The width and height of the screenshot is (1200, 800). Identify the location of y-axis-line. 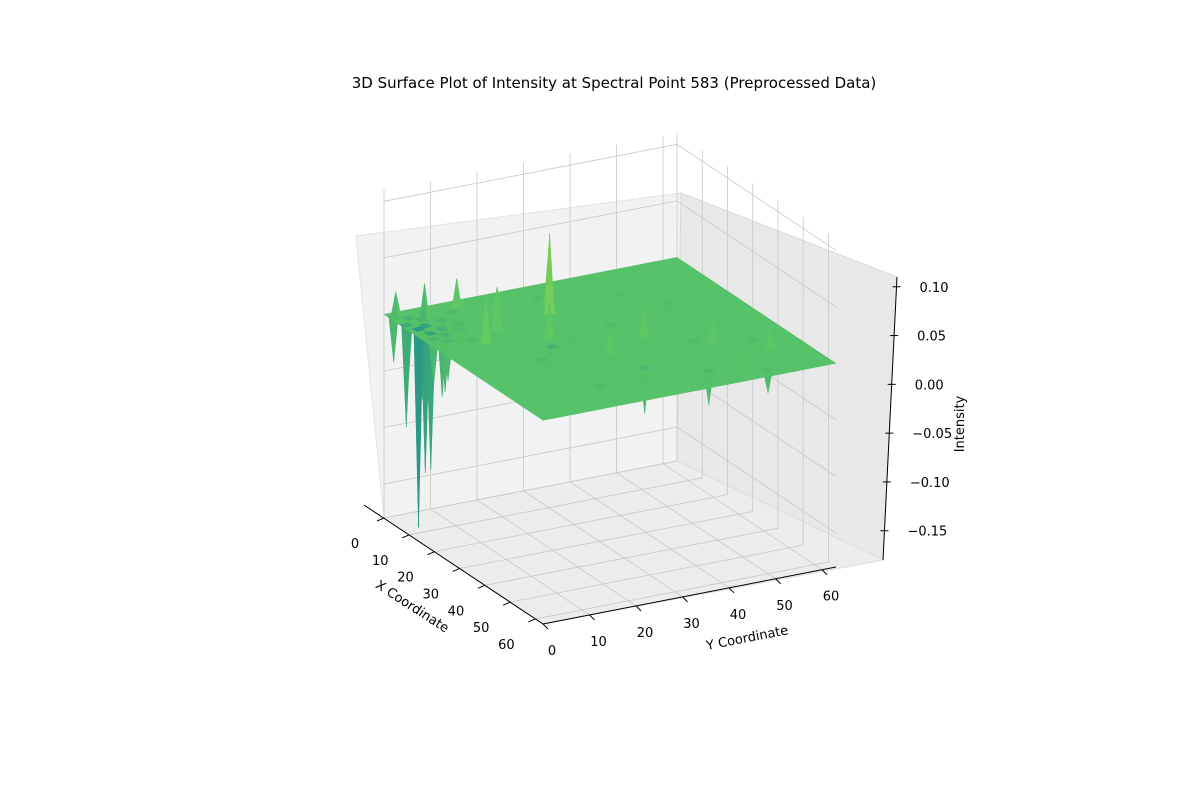
(689, 595).